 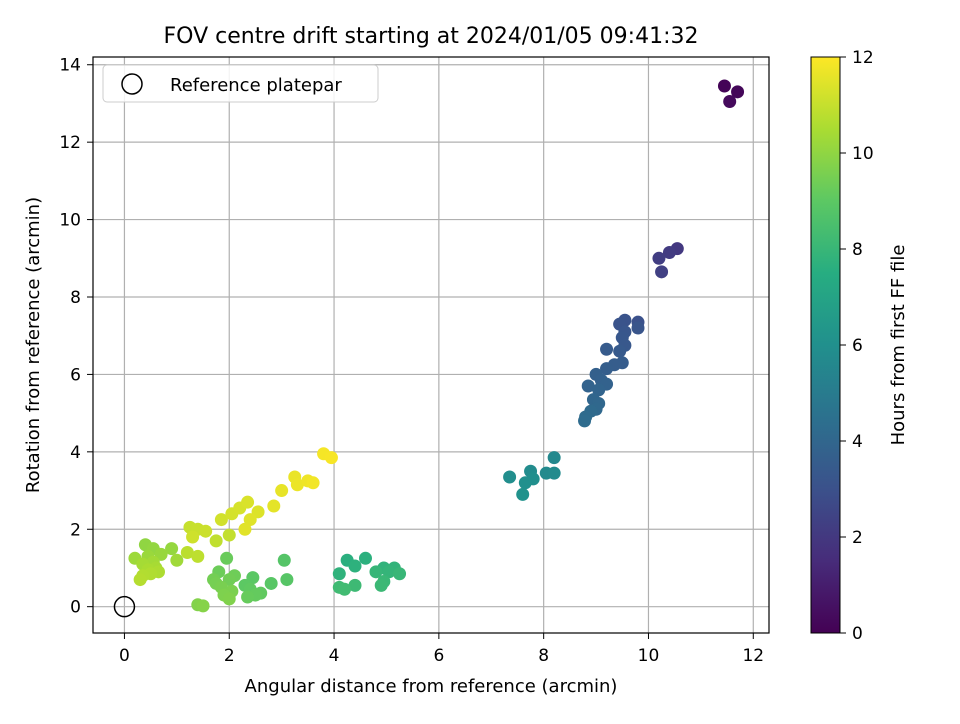 What do you see at coordinates (70, 221) in the screenshot?
I see `y-tick-label: 10` at bounding box center [70, 221].